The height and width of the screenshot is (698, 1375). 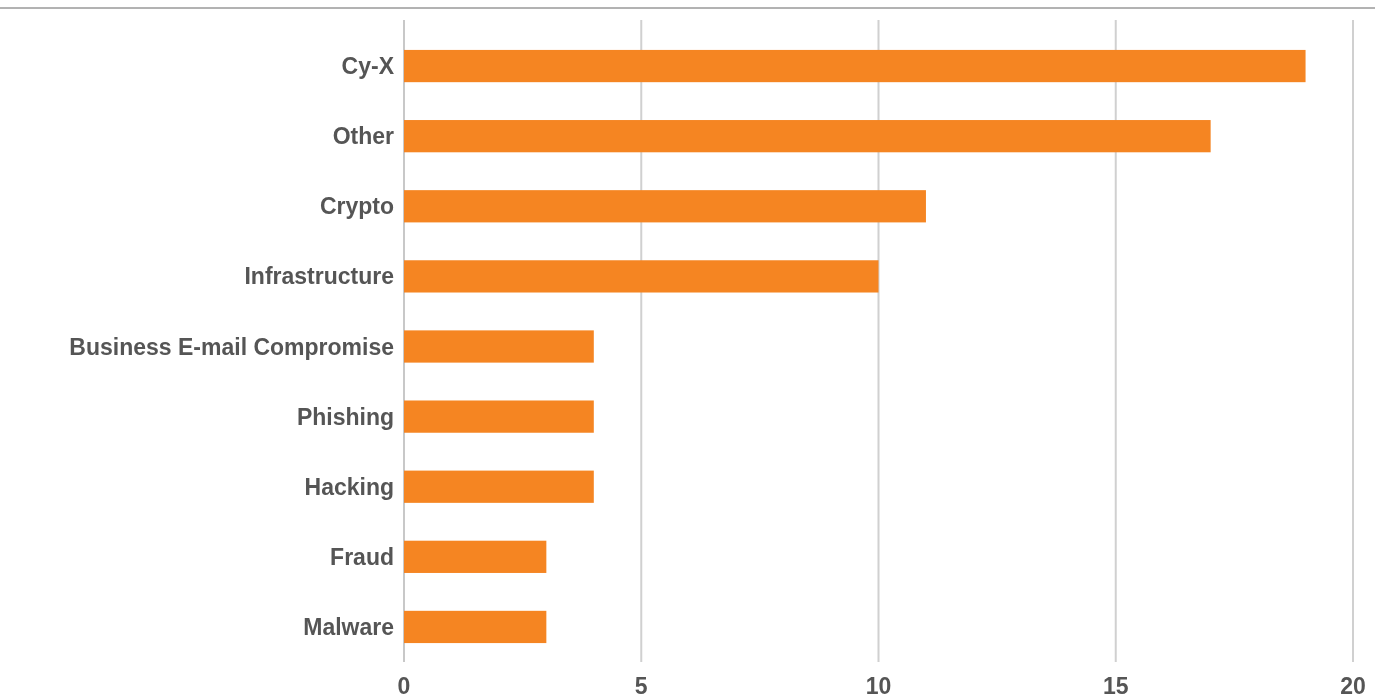 What do you see at coordinates (231, 346) in the screenshot?
I see `y-tick-label: Business E-mail Compromise` at bounding box center [231, 346].